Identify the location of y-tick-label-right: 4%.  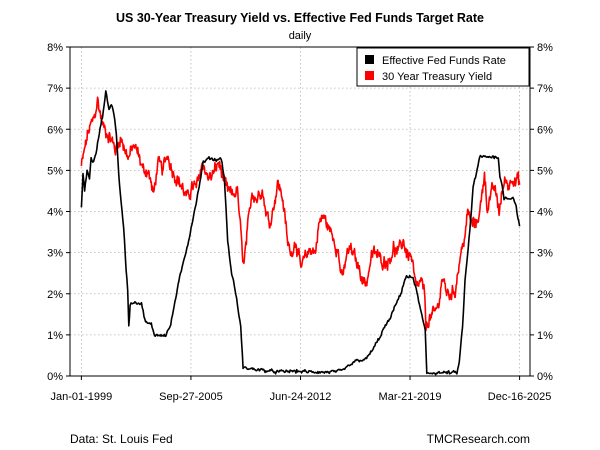
(545, 213).